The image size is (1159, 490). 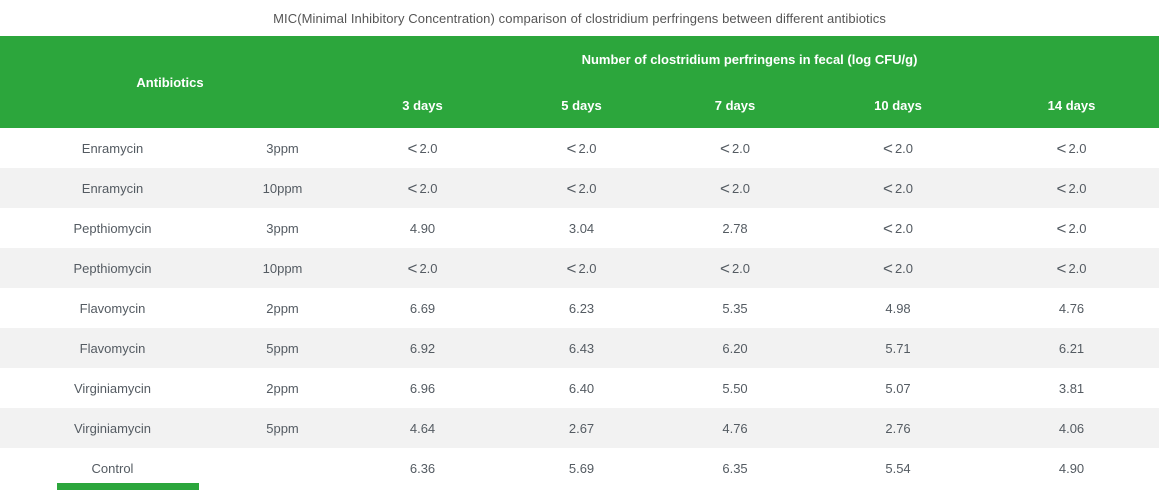 What do you see at coordinates (735, 105) in the screenshot?
I see `header-day-7: 7 days` at bounding box center [735, 105].